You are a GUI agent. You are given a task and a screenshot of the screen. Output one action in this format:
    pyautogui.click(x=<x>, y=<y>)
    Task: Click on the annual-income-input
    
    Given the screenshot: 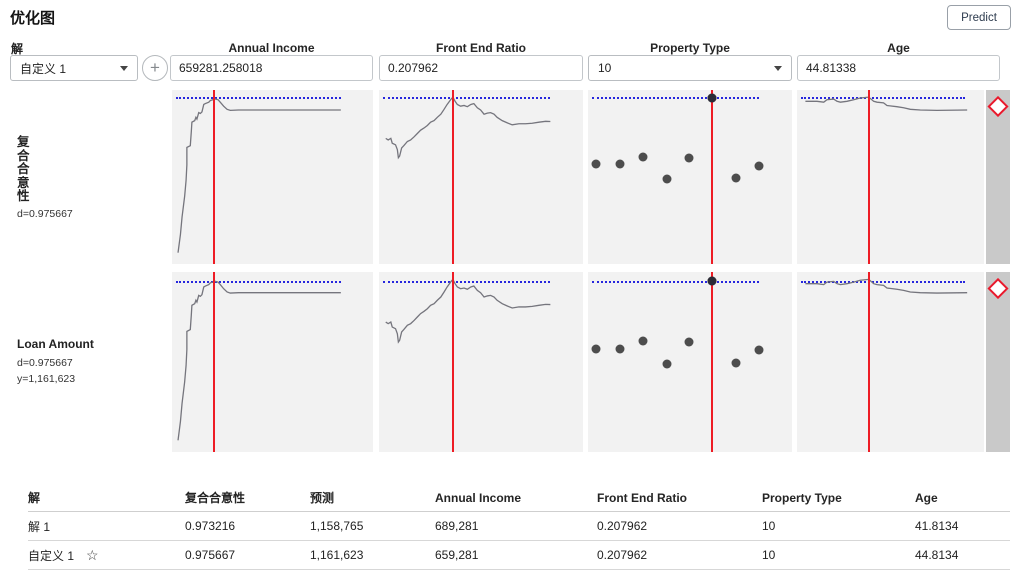 What is the action you would take?
    pyautogui.click(x=271, y=68)
    